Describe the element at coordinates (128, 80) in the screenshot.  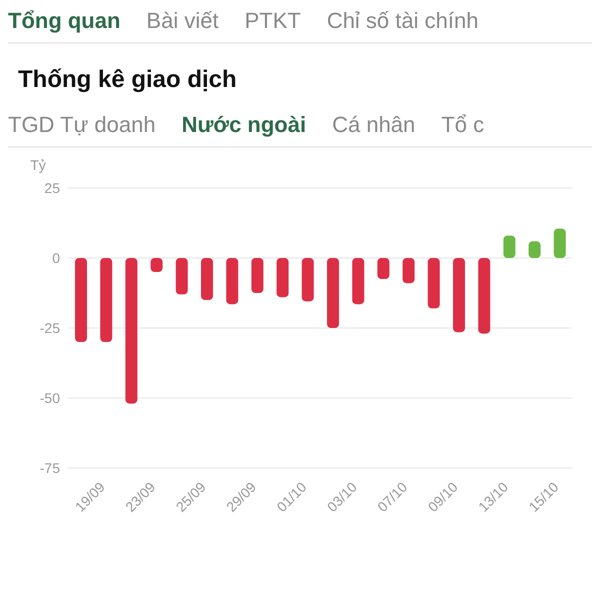
I see `chart-title: Thống kê giao dịch` at that location.